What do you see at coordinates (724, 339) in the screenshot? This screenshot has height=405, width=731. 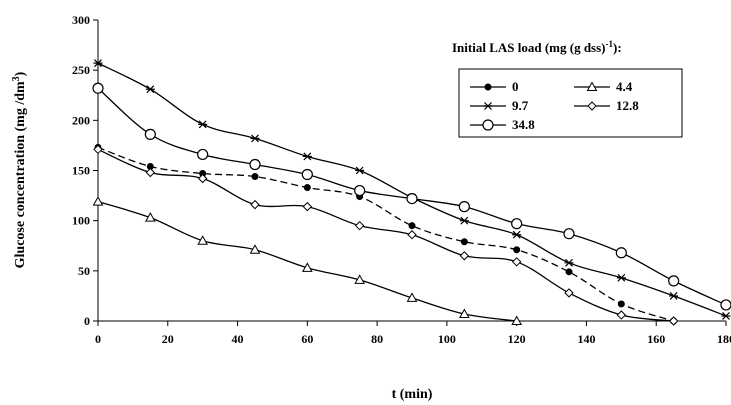 I see `x-tick-label: 180` at bounding box center [724, 339].